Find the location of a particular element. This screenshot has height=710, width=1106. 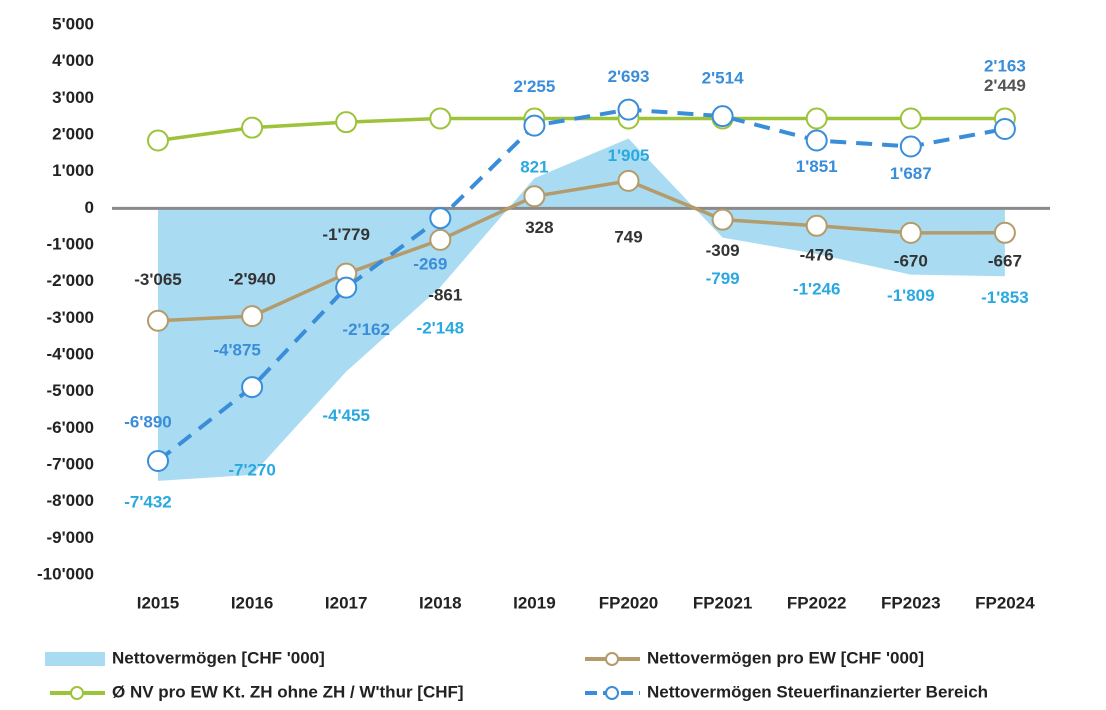

x-tick-label: I2015 is located at coordinates (158, 602).